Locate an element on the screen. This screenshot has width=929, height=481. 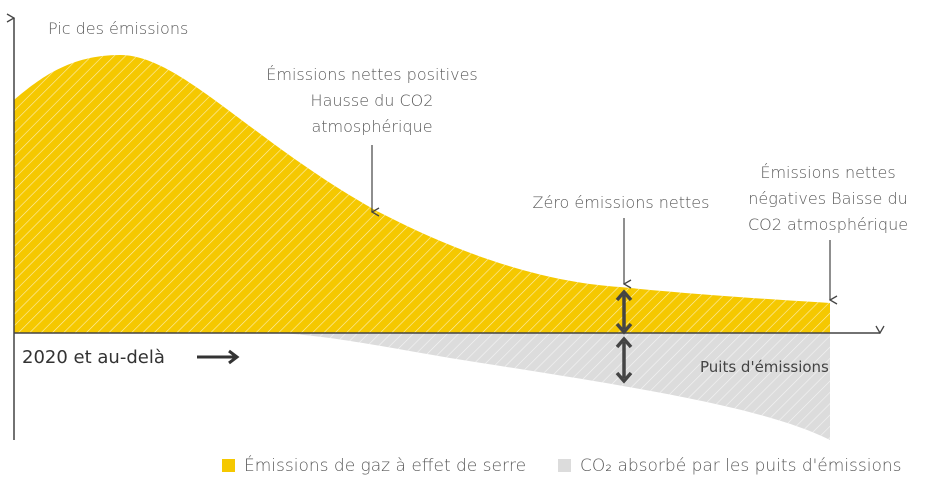
legend-label: CO₂ absorbé par les puits d'émissions is located at coordinates (741, 466).